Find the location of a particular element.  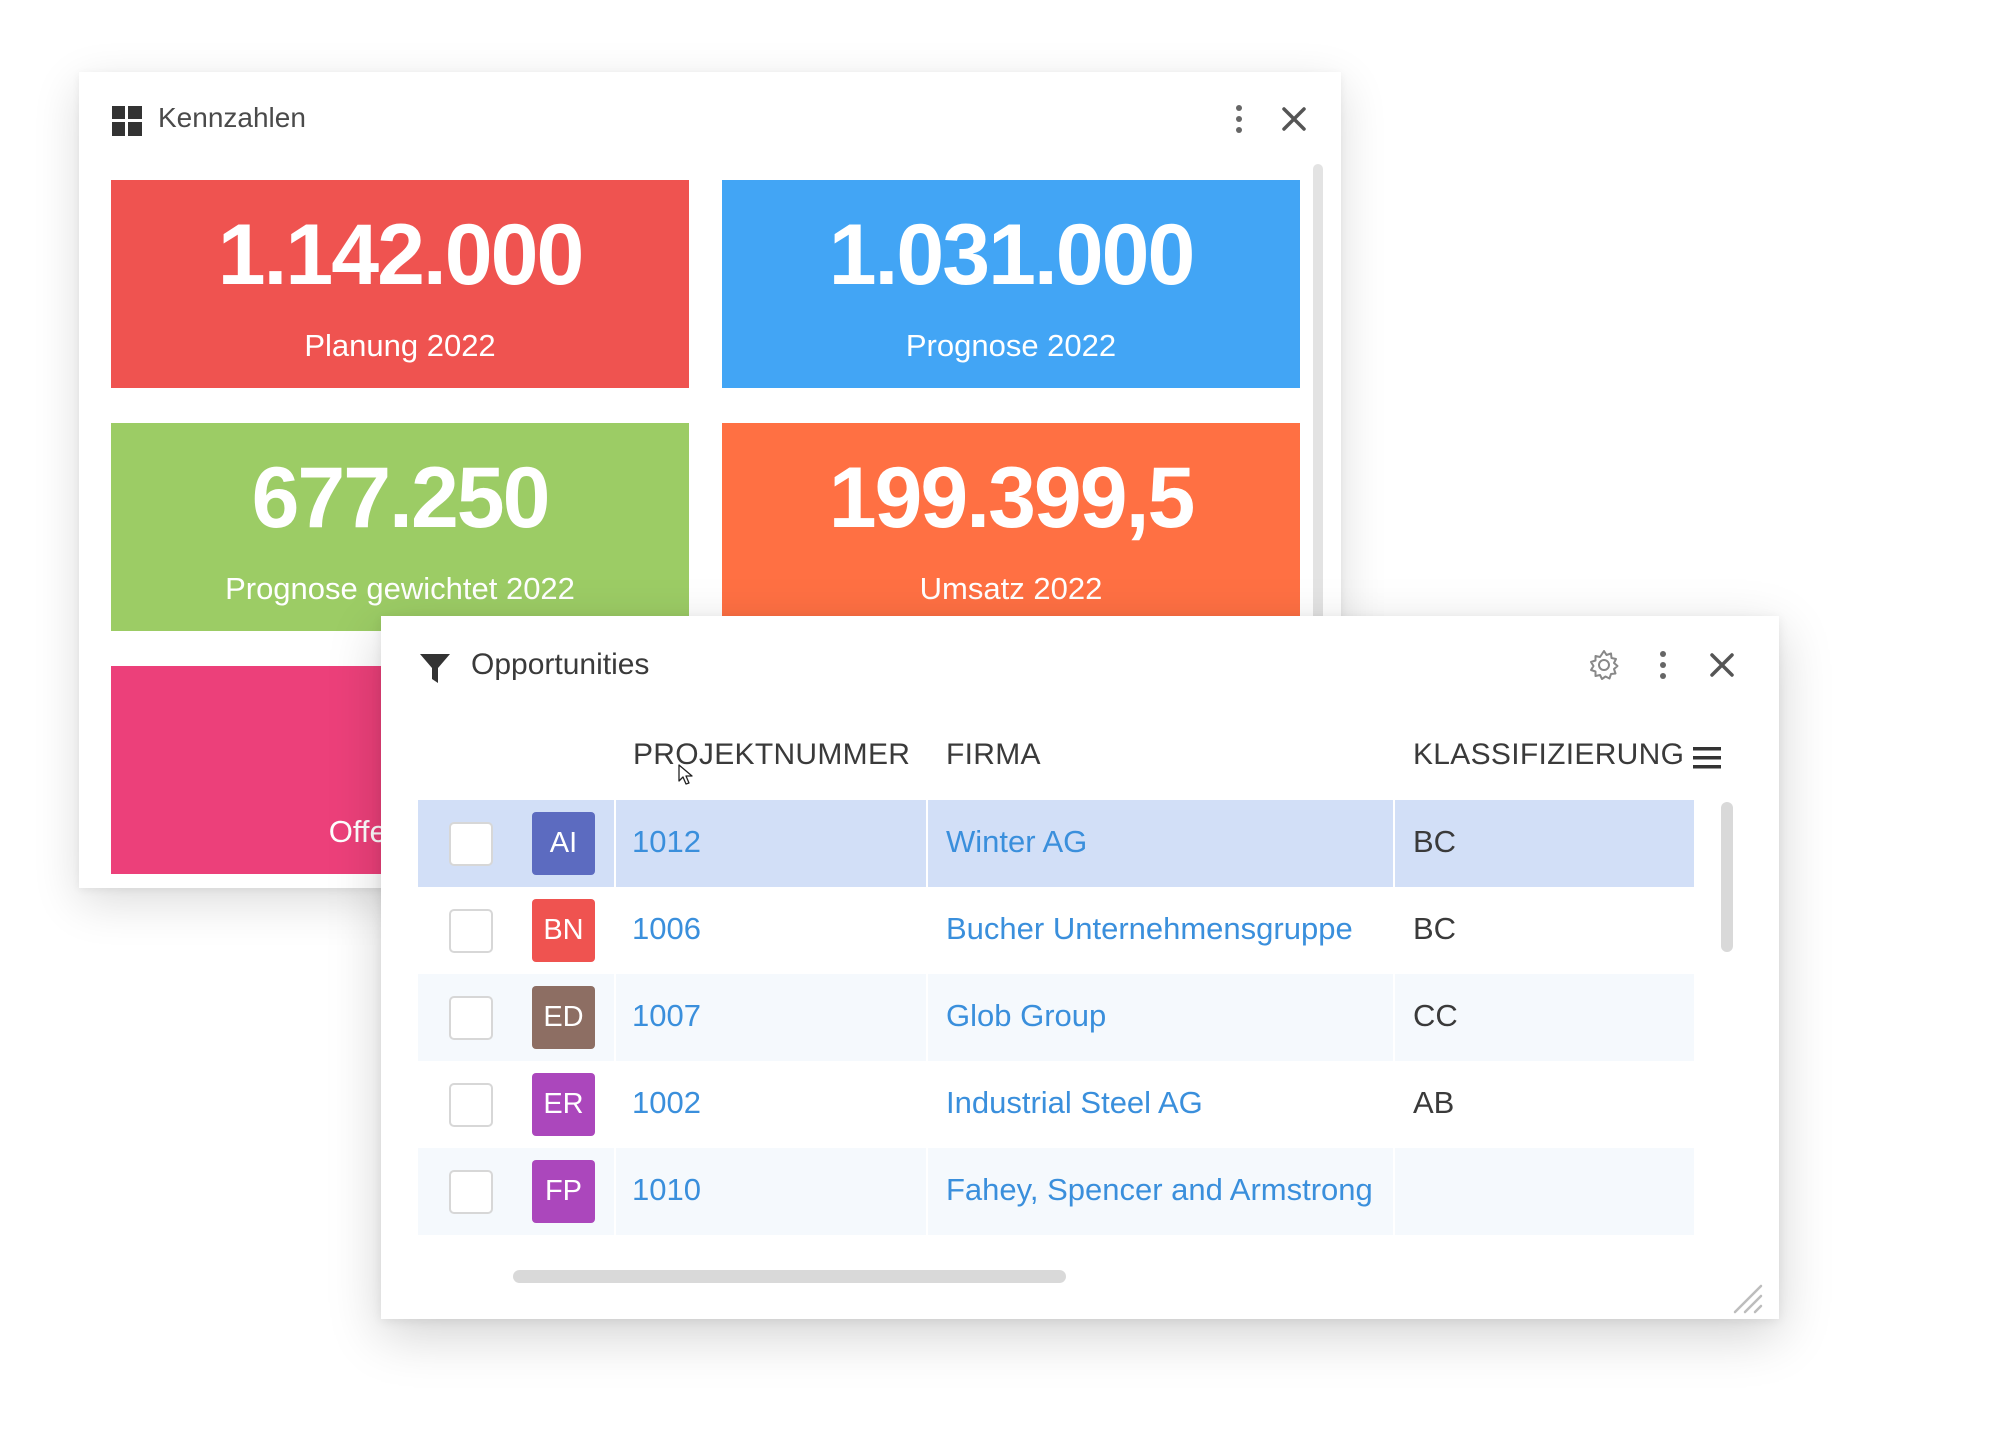

vertical-scrollbar is located at coordinates (1727, 877).